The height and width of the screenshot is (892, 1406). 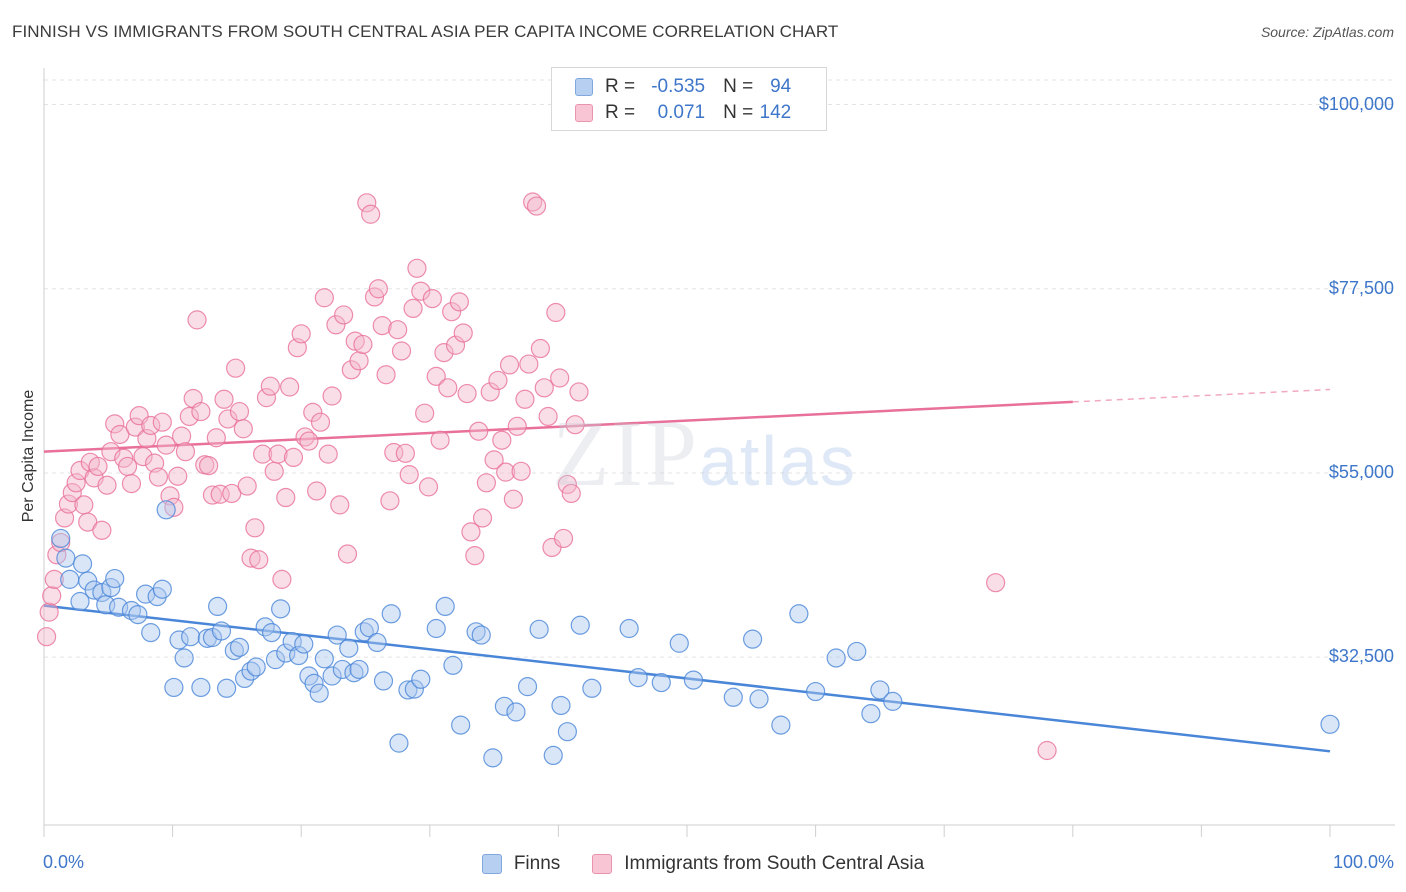 I want to click on watermark-zip: ZIP, so click(x=625, y=454).